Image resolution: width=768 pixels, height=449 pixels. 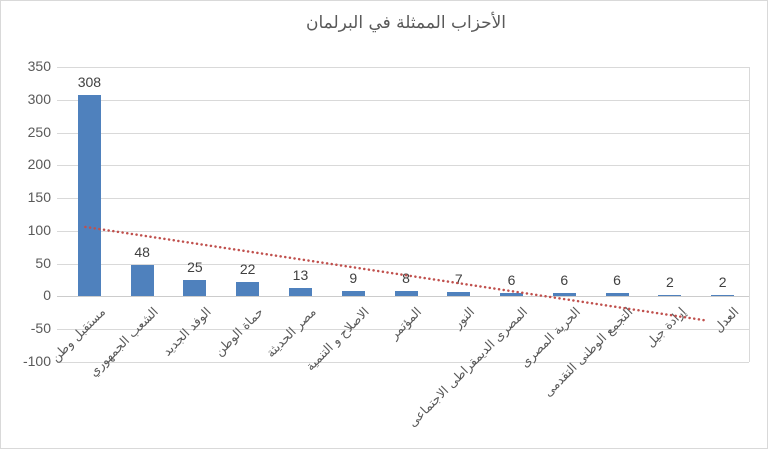 What do you see at coordinates (195, 267) in the screenshot?
I see `bar-data-label: 25` at bounding box center [195, 267].